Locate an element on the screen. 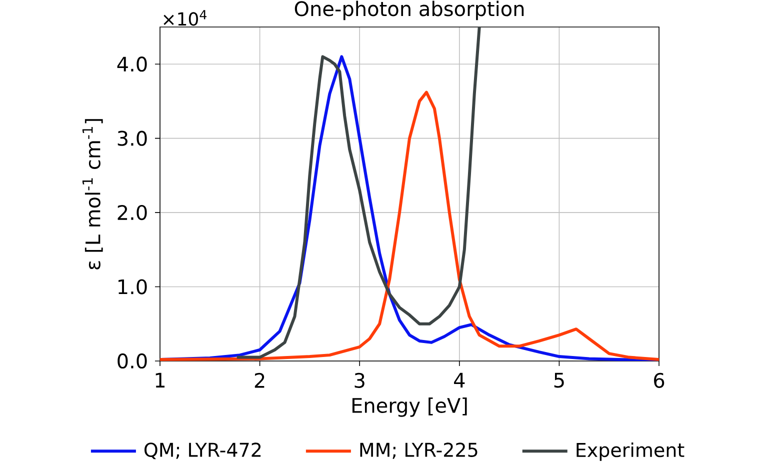  x-tick-label: 3 is located at coordinates (359, 380).